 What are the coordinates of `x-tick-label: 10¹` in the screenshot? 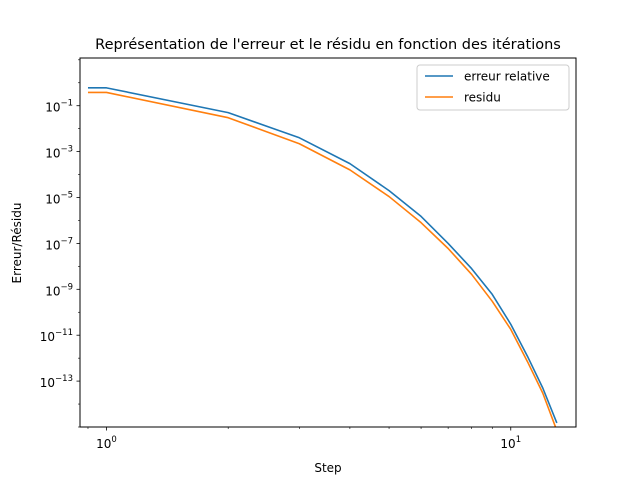 It's located at (510, 443).